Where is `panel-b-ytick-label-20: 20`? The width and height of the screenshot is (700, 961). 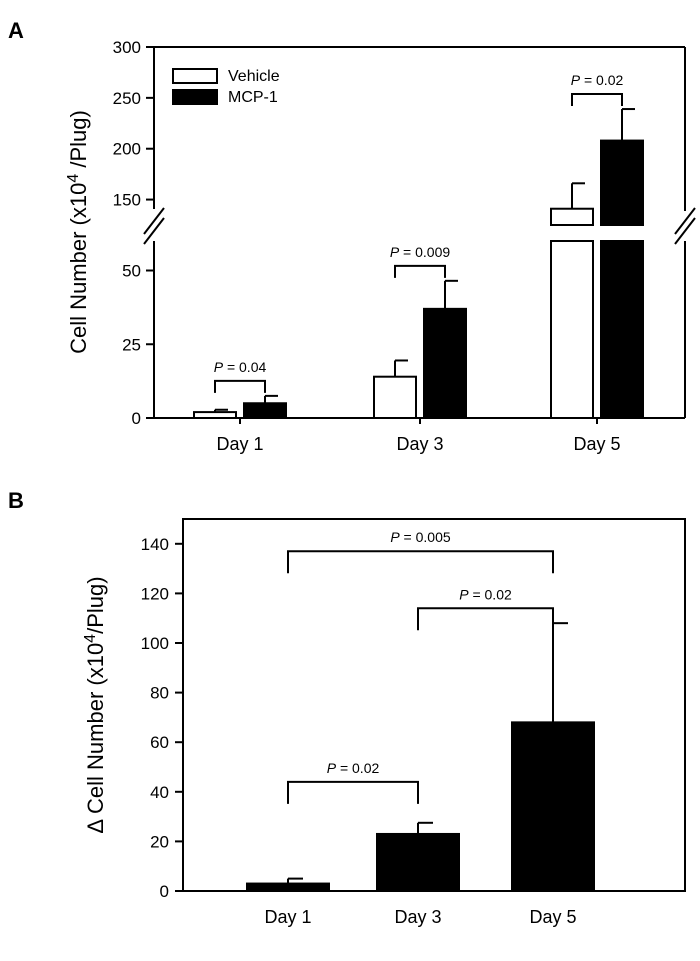 panel-b-ytick-label-20: 20 is located at coordinates (159, 841).